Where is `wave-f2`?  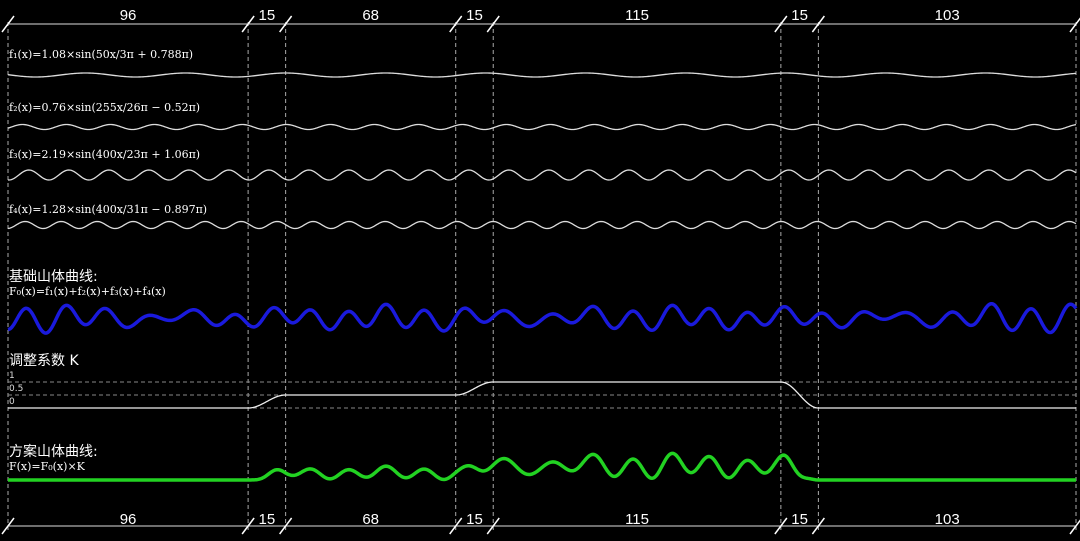
wave-f2 is located at coordinates (542, 127).